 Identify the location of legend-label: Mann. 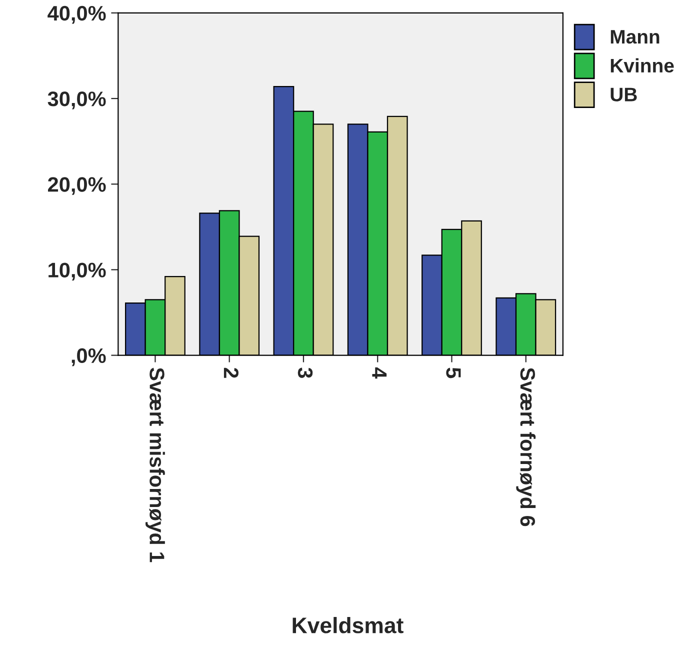
(635, 37).